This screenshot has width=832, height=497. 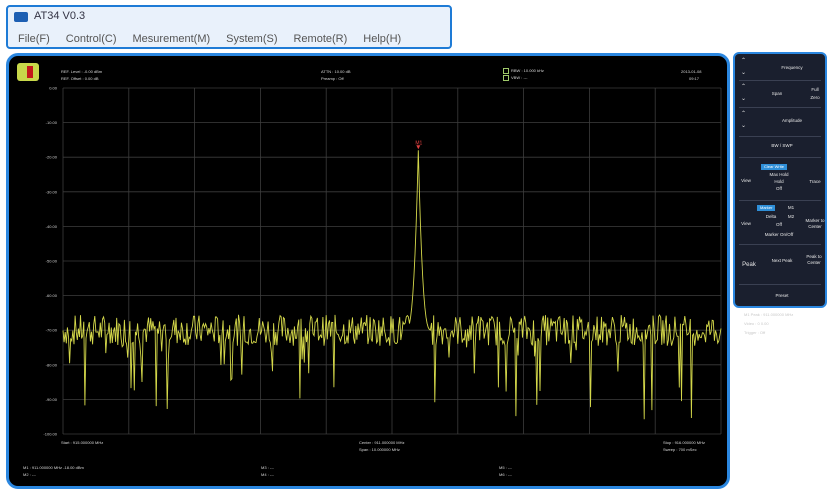 I want to click on start-freq: Start : 915.000000 MHz, so click(x=82, y=442).